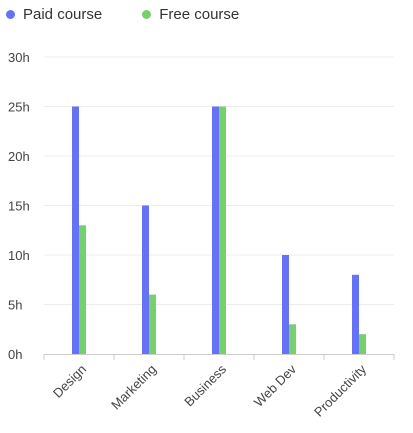 This screenshot has height=433, width=413. Describe the element at coordinates (219, 357) in the screenshot. I see `x-axis` at that location.